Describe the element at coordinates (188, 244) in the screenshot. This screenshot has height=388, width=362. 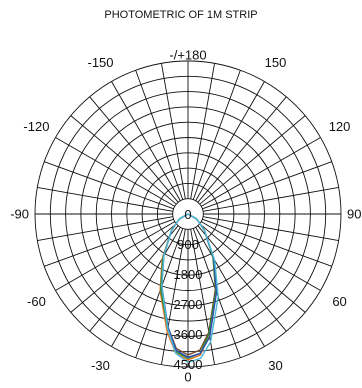
I see `radial-tick-label: 900` at that location.